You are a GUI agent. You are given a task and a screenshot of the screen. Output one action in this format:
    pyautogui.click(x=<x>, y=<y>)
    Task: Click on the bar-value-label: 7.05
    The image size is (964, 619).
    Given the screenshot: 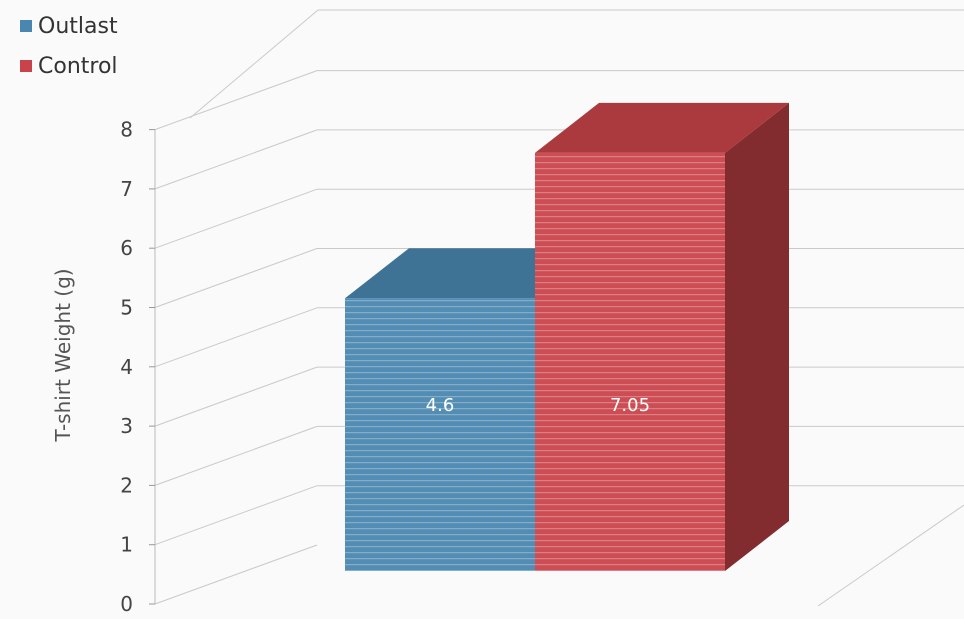 What is the action you would take?
    pyautogui.click(x=630, y=405)
    